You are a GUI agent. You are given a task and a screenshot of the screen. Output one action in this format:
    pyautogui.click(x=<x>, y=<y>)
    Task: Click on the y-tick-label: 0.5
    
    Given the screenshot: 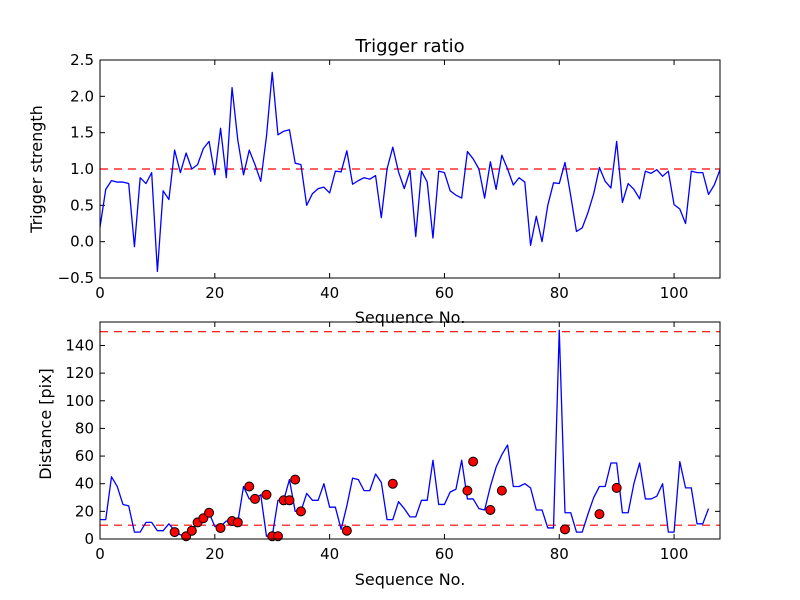 What is the action you would take?
    pyautogui.click(x=82, y=205)
    